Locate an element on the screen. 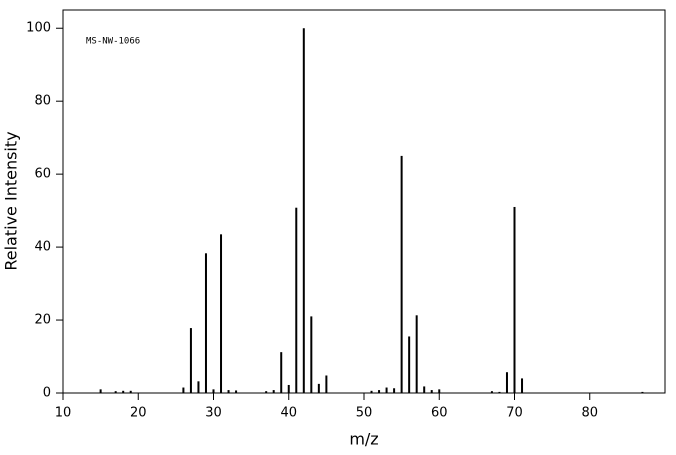 Image resolution: width=676 pixels, height=455 pixels. x-tick-label: 30 is located at coordinates (213, 413).